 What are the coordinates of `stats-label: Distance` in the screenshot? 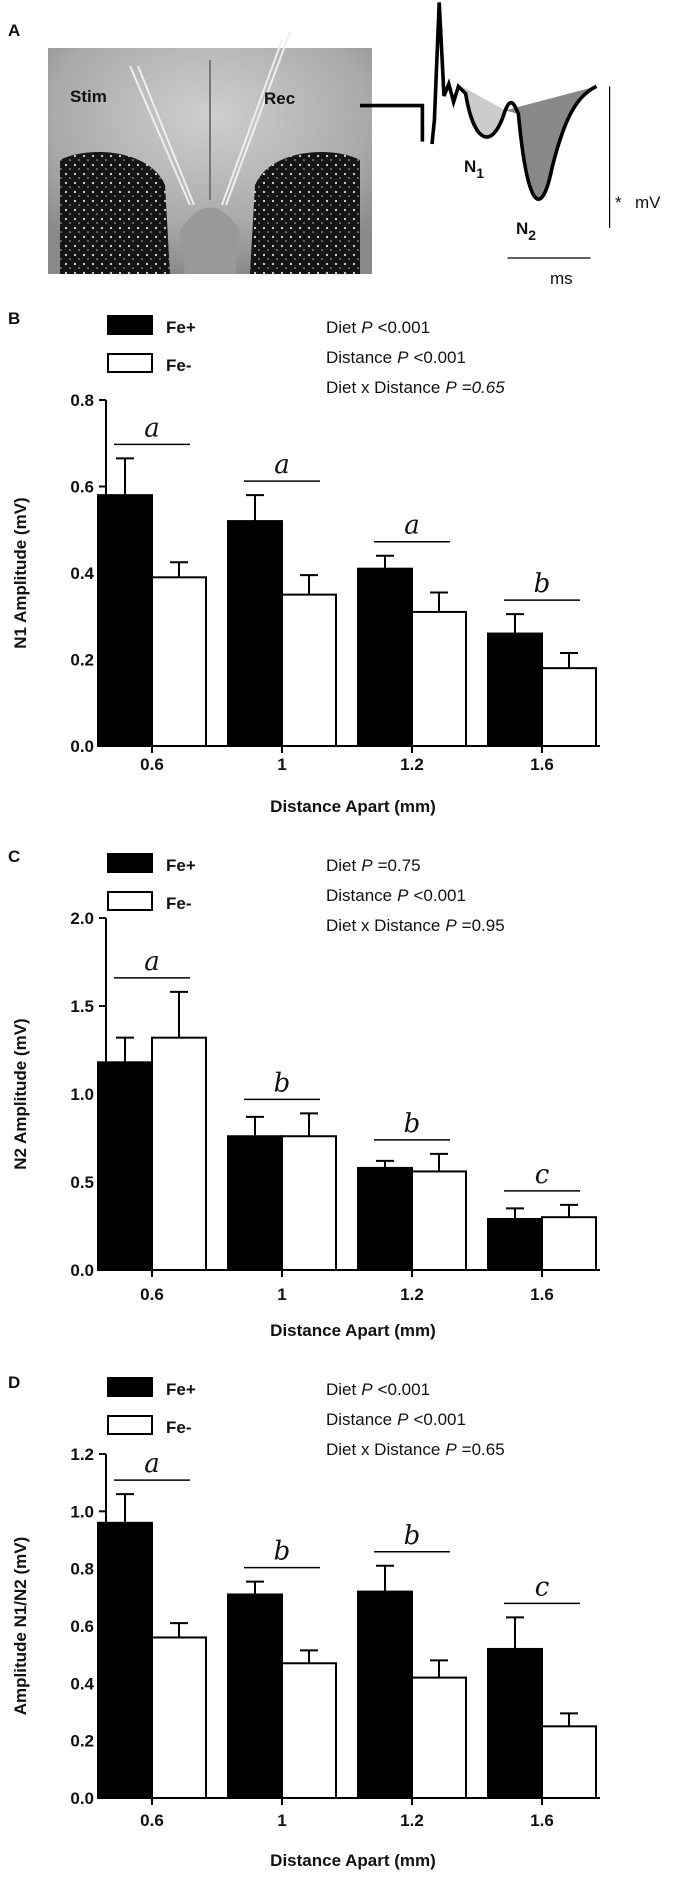 It's located at (359, 1419).